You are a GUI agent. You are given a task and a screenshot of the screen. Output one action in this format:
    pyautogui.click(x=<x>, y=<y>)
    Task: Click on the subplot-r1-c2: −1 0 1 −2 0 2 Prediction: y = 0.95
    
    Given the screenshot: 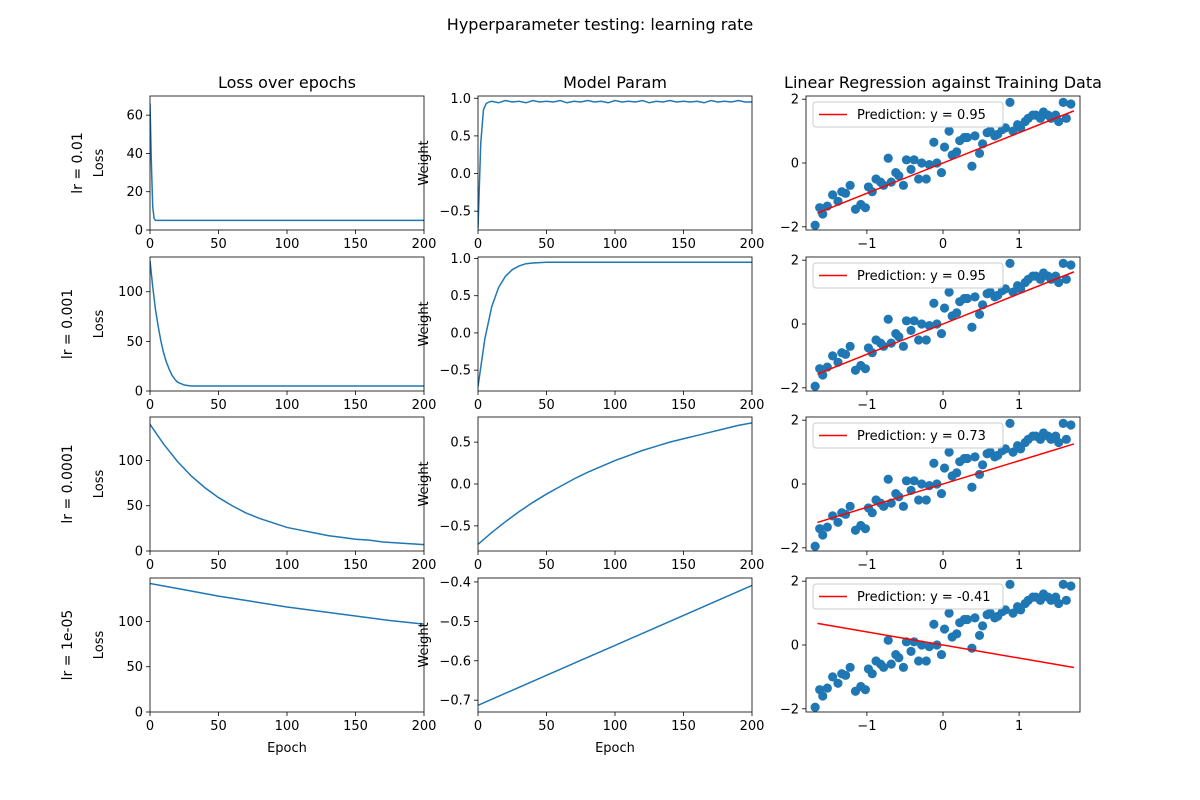 What is the action you would take?
    pyautogui.click(x=930, y=333)
    